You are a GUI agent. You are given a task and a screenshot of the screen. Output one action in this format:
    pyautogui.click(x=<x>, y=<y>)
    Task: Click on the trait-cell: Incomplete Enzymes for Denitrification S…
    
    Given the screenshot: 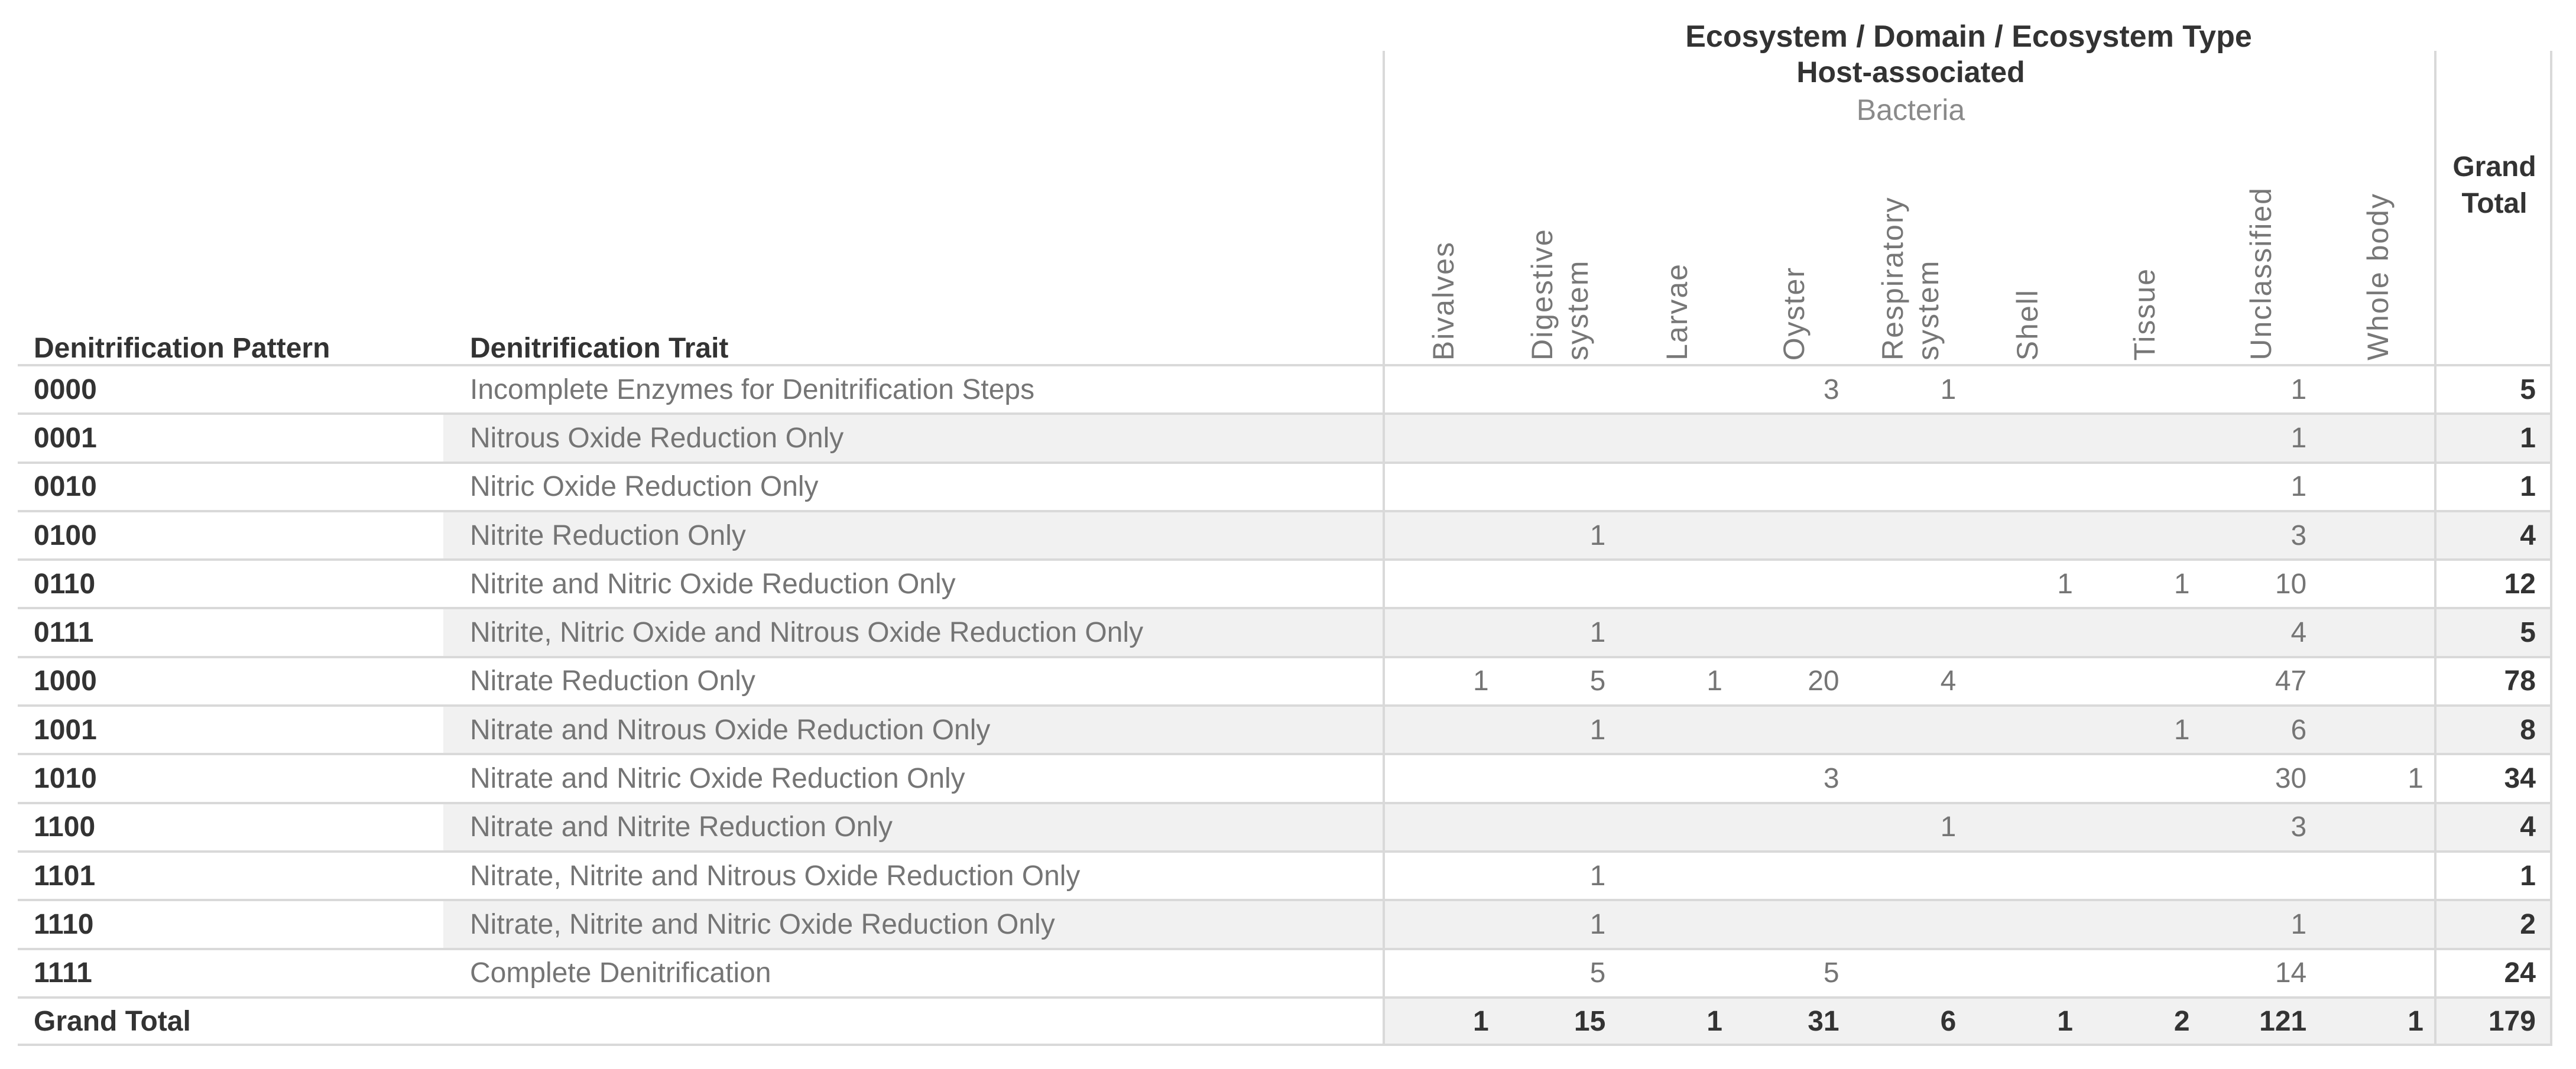 What is the action you would take?
    pyautogui.click(x=752, y=389)
    